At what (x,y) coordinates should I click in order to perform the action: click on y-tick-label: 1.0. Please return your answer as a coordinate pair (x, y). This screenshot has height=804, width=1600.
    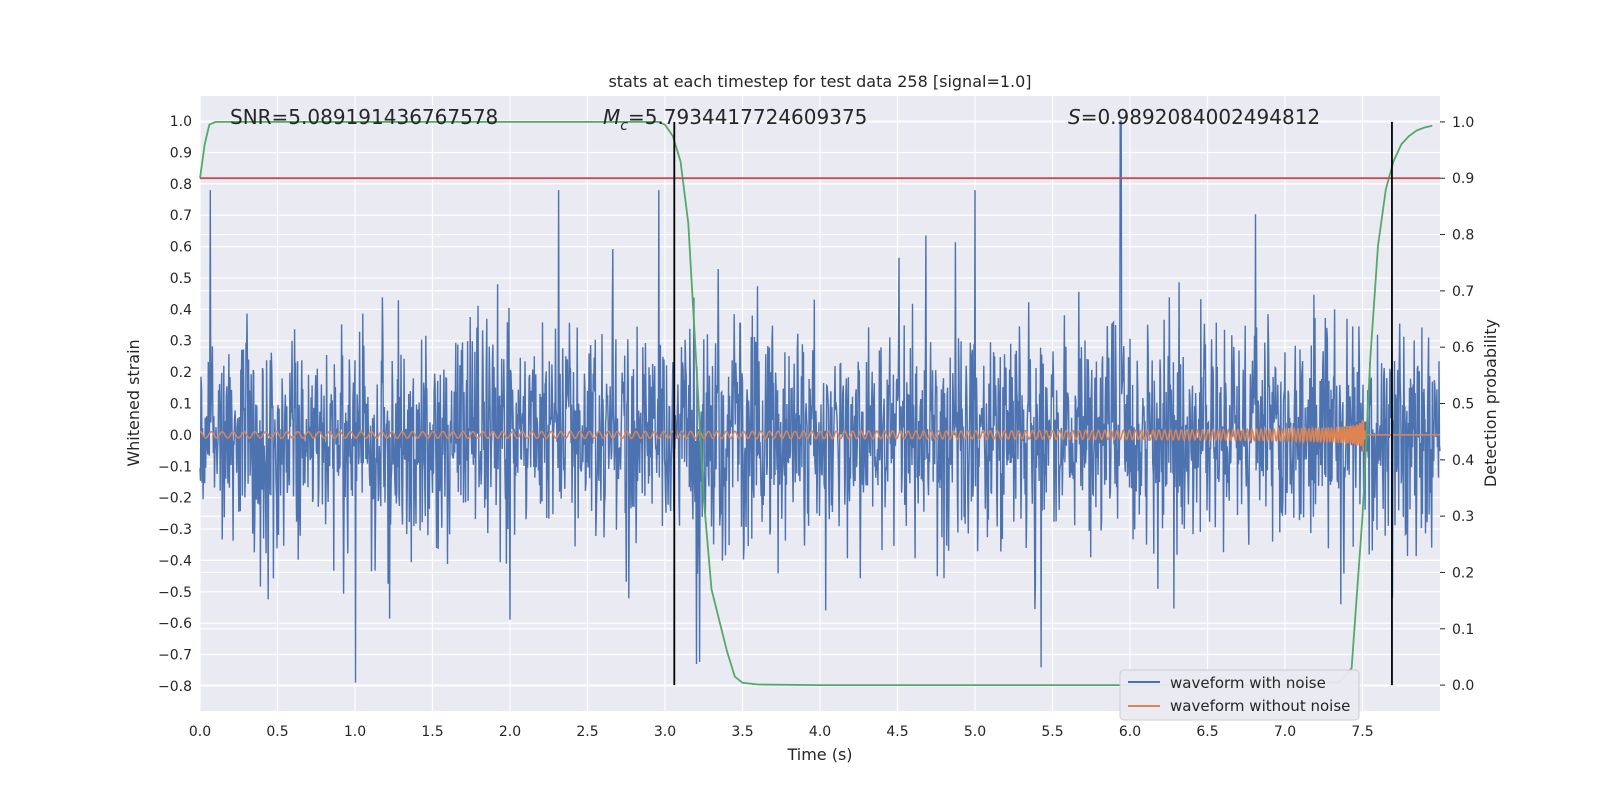
    Looking at the image, I should click on (181, 122).